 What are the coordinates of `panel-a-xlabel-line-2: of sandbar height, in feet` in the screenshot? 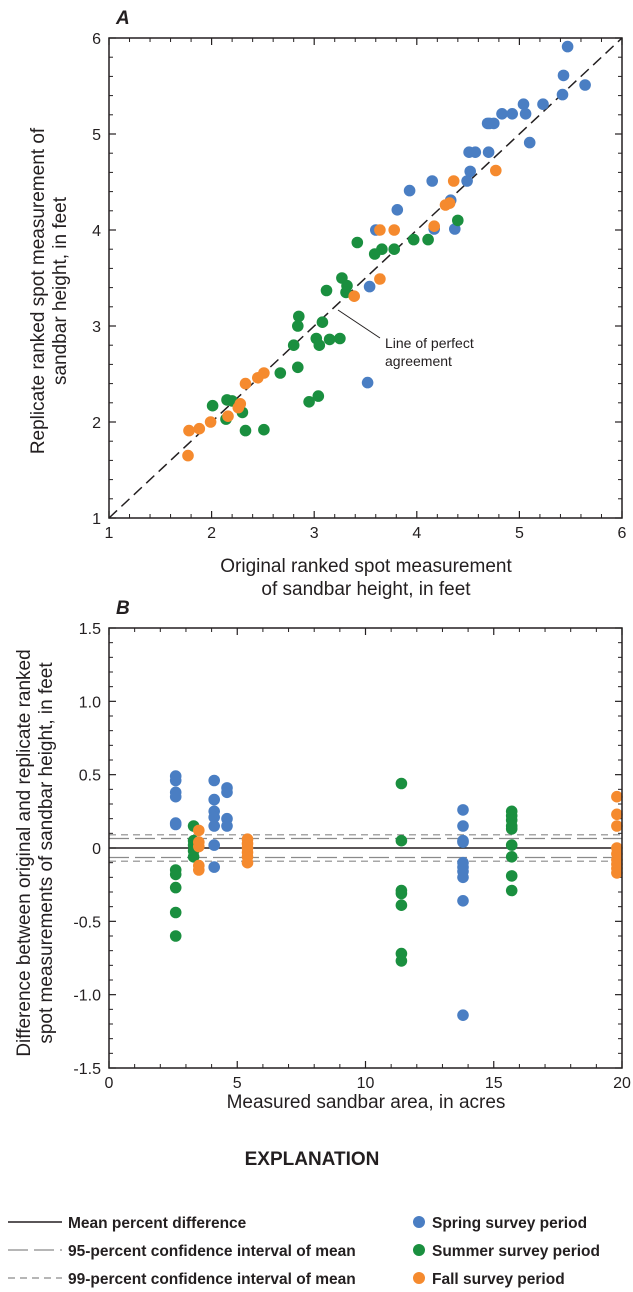 It's located at (366, 589).